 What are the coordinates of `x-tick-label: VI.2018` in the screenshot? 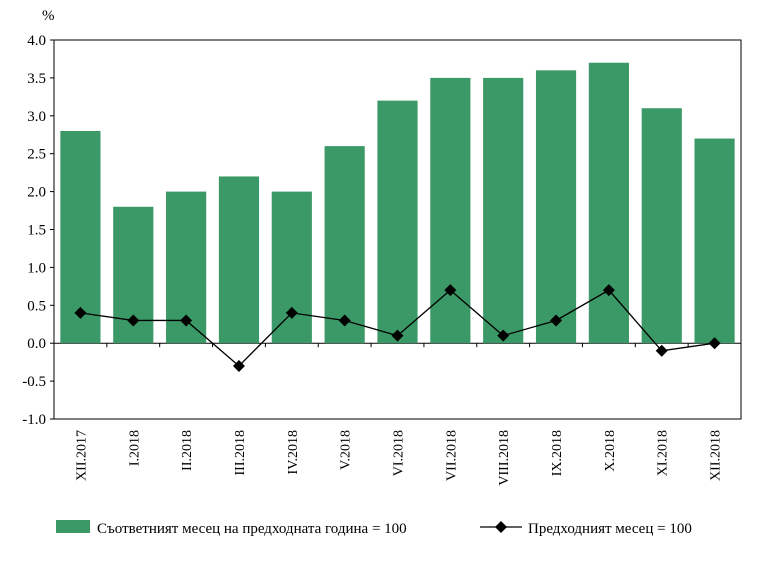 It's located at (399, 453).